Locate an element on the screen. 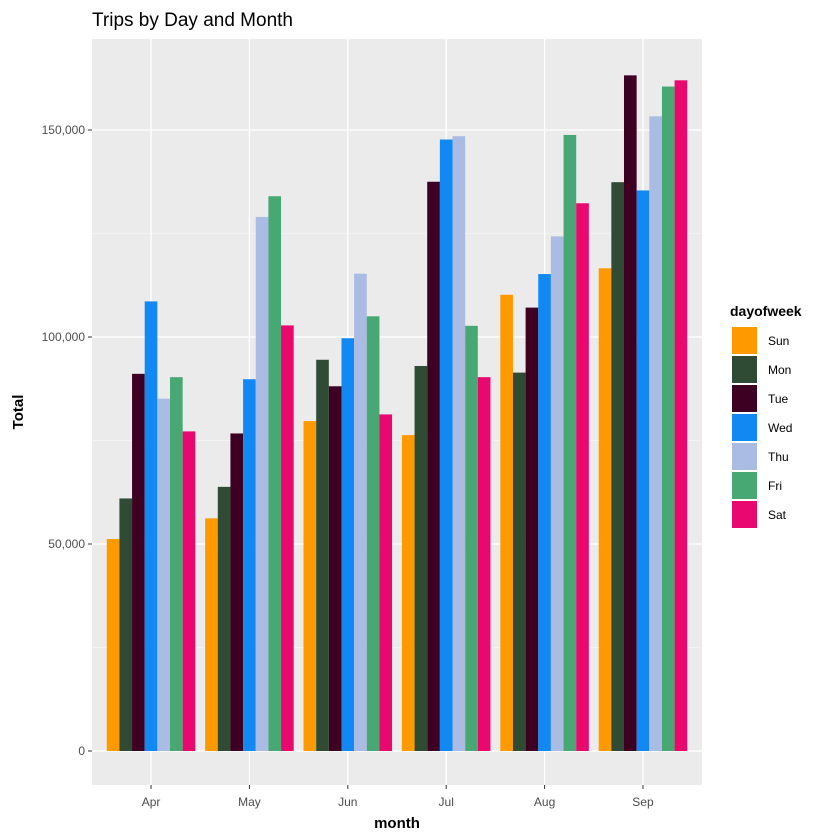 This screenshot has width=840, height=840. bar-apr-wed is located at coordinates (151, 526).